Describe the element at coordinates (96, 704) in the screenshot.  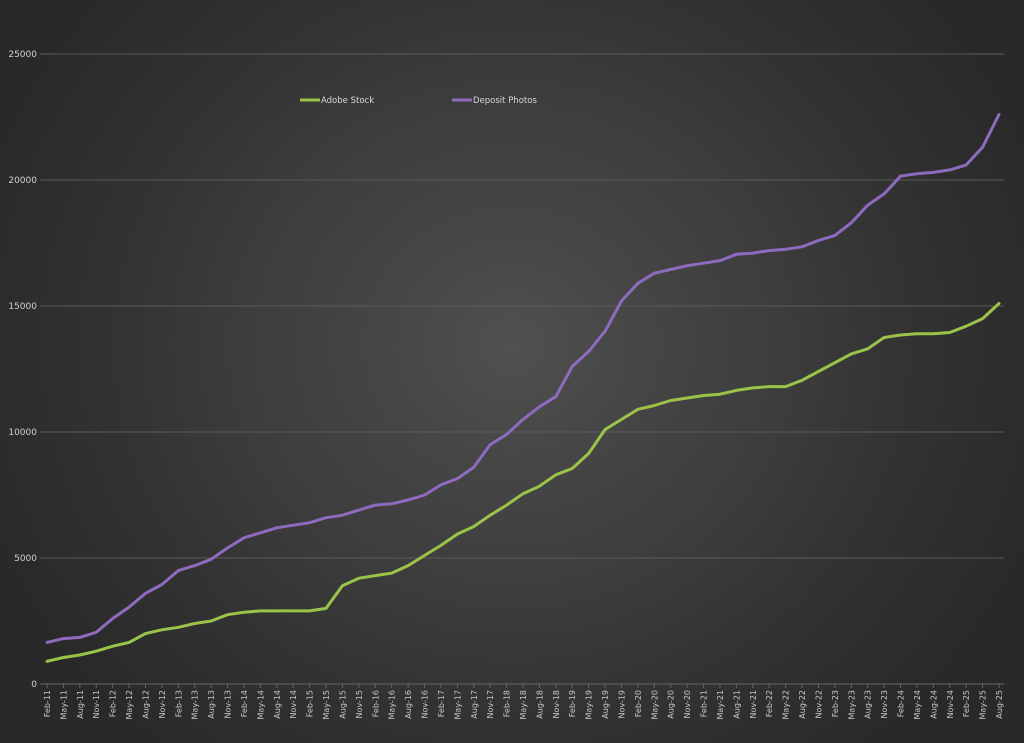
I see `x-tick-label: Nov-11` at that location.